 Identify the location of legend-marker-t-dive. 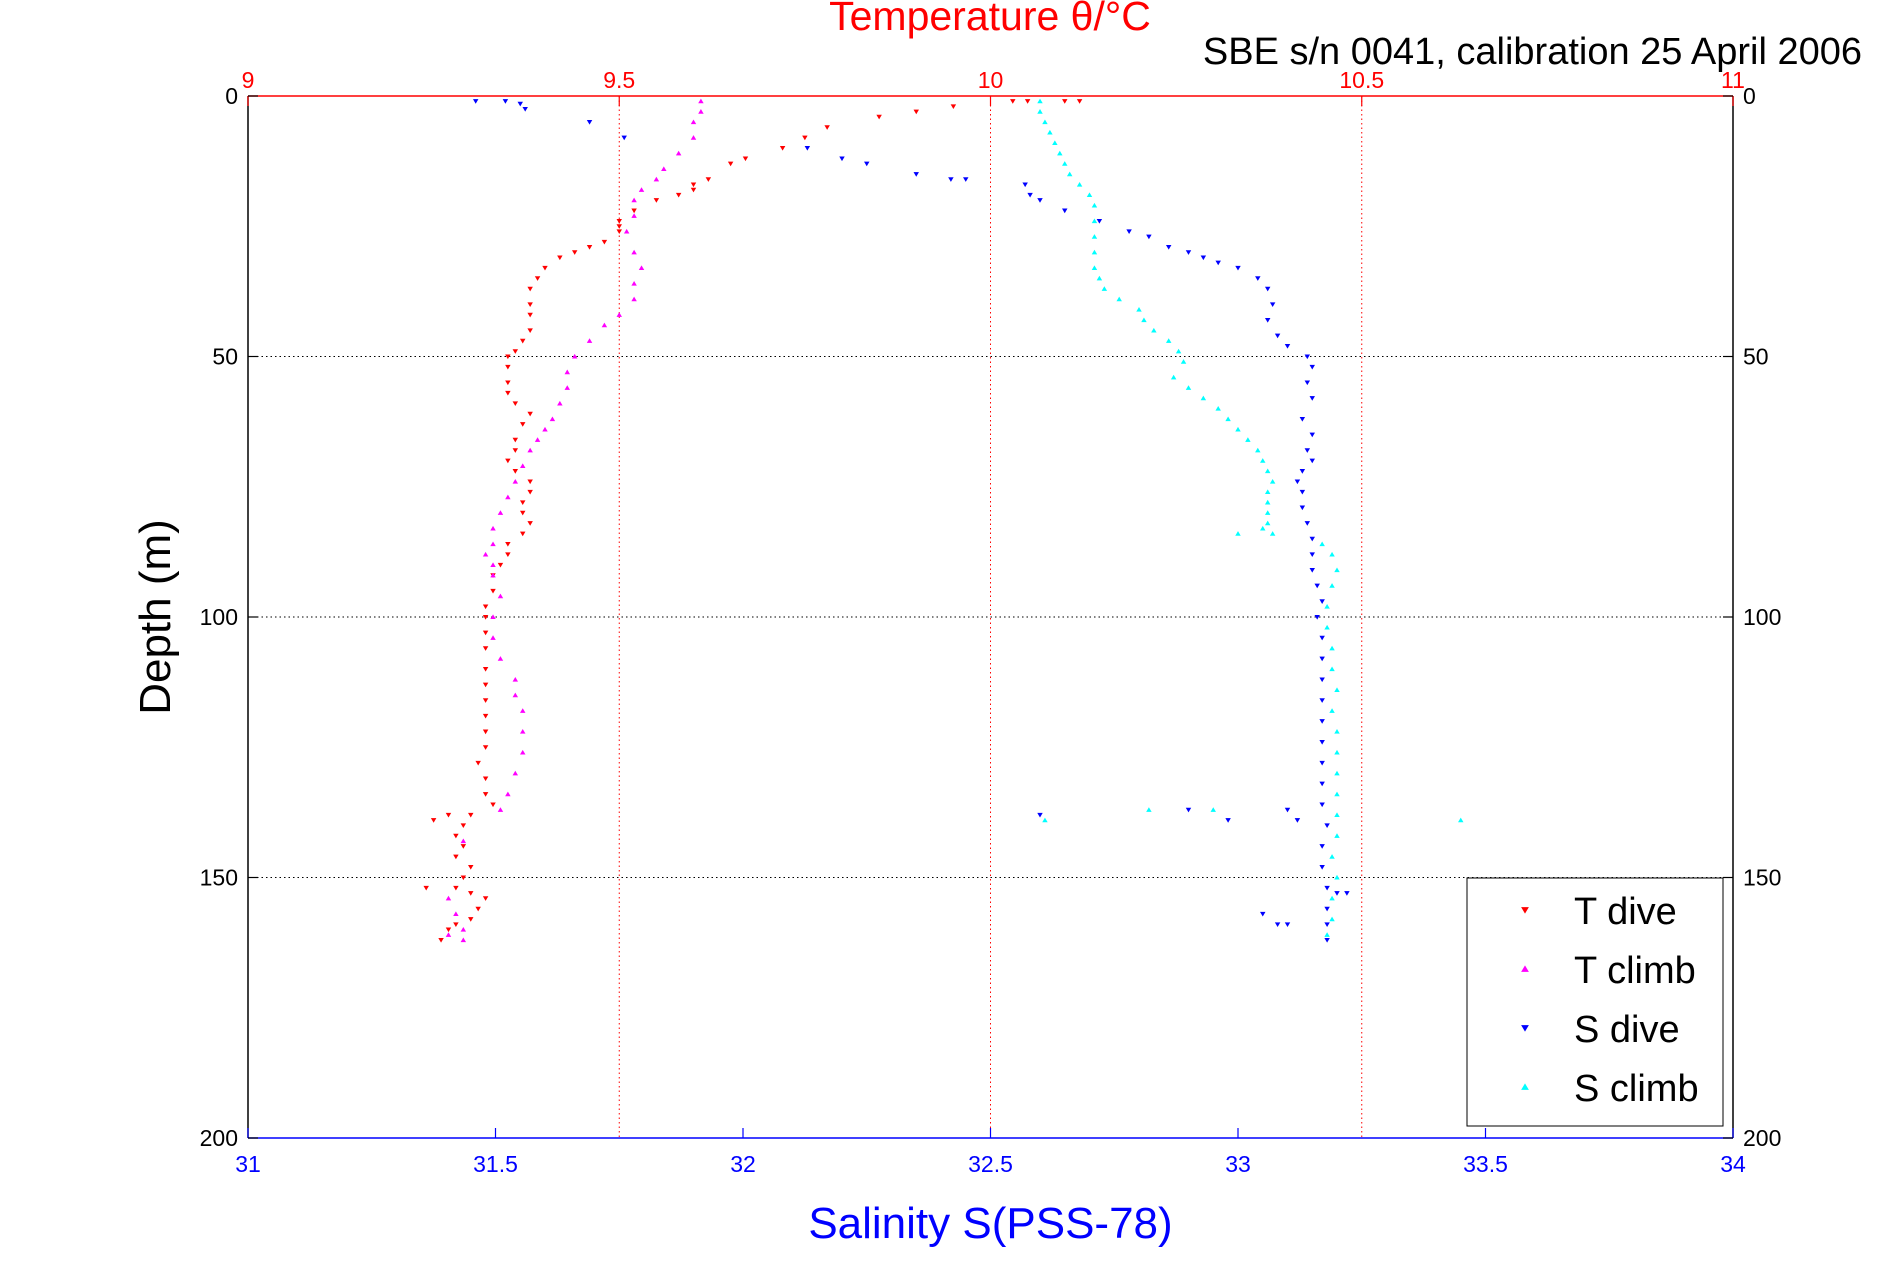
(1525, 910).